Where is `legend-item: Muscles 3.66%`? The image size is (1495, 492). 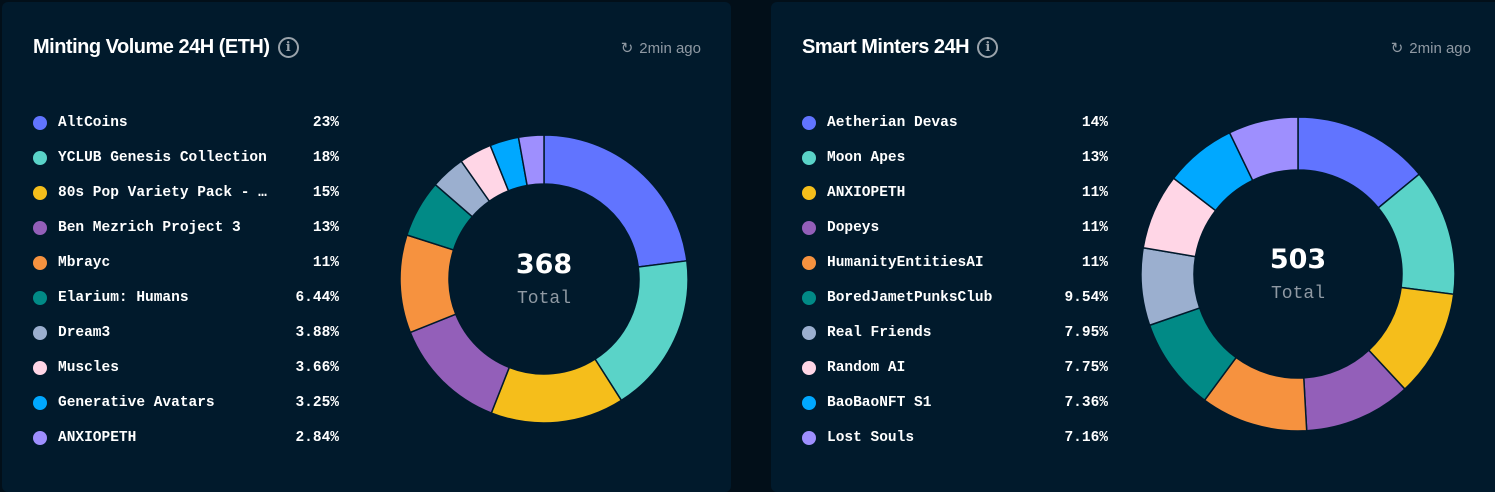 legend-item: Muscles 3.66% is located at coordinates (186, 367).